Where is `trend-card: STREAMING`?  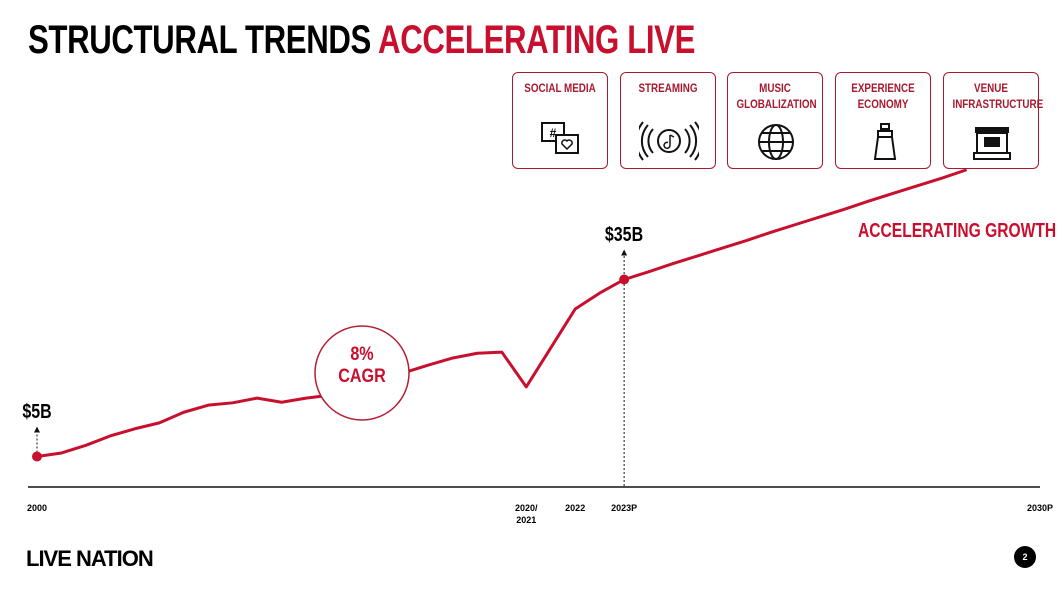 trend-card: STREAMING is located at coordinates (668, 120).